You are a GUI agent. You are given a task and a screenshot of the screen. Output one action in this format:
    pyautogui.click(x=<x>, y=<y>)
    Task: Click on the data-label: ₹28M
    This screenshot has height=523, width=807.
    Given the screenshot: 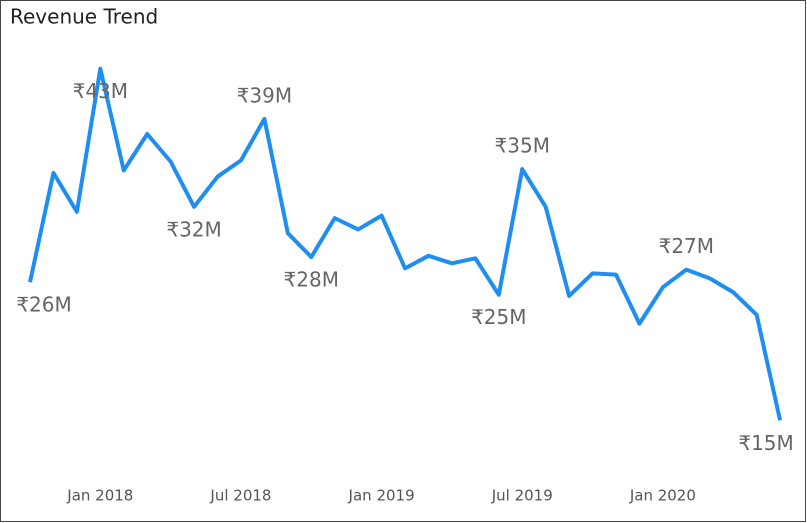 What is the action you would take?
    pyautogui.click(x=311, y=280)
    